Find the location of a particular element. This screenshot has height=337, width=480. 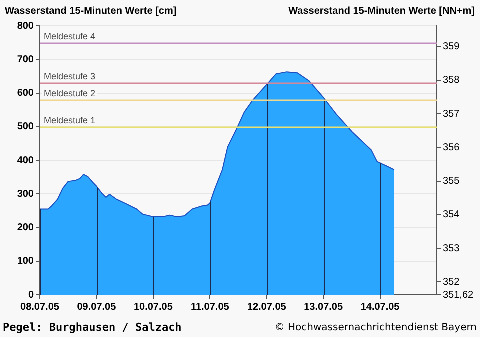

ref-line-label: Meldestufe 4 is located at coordinates (70, 36).